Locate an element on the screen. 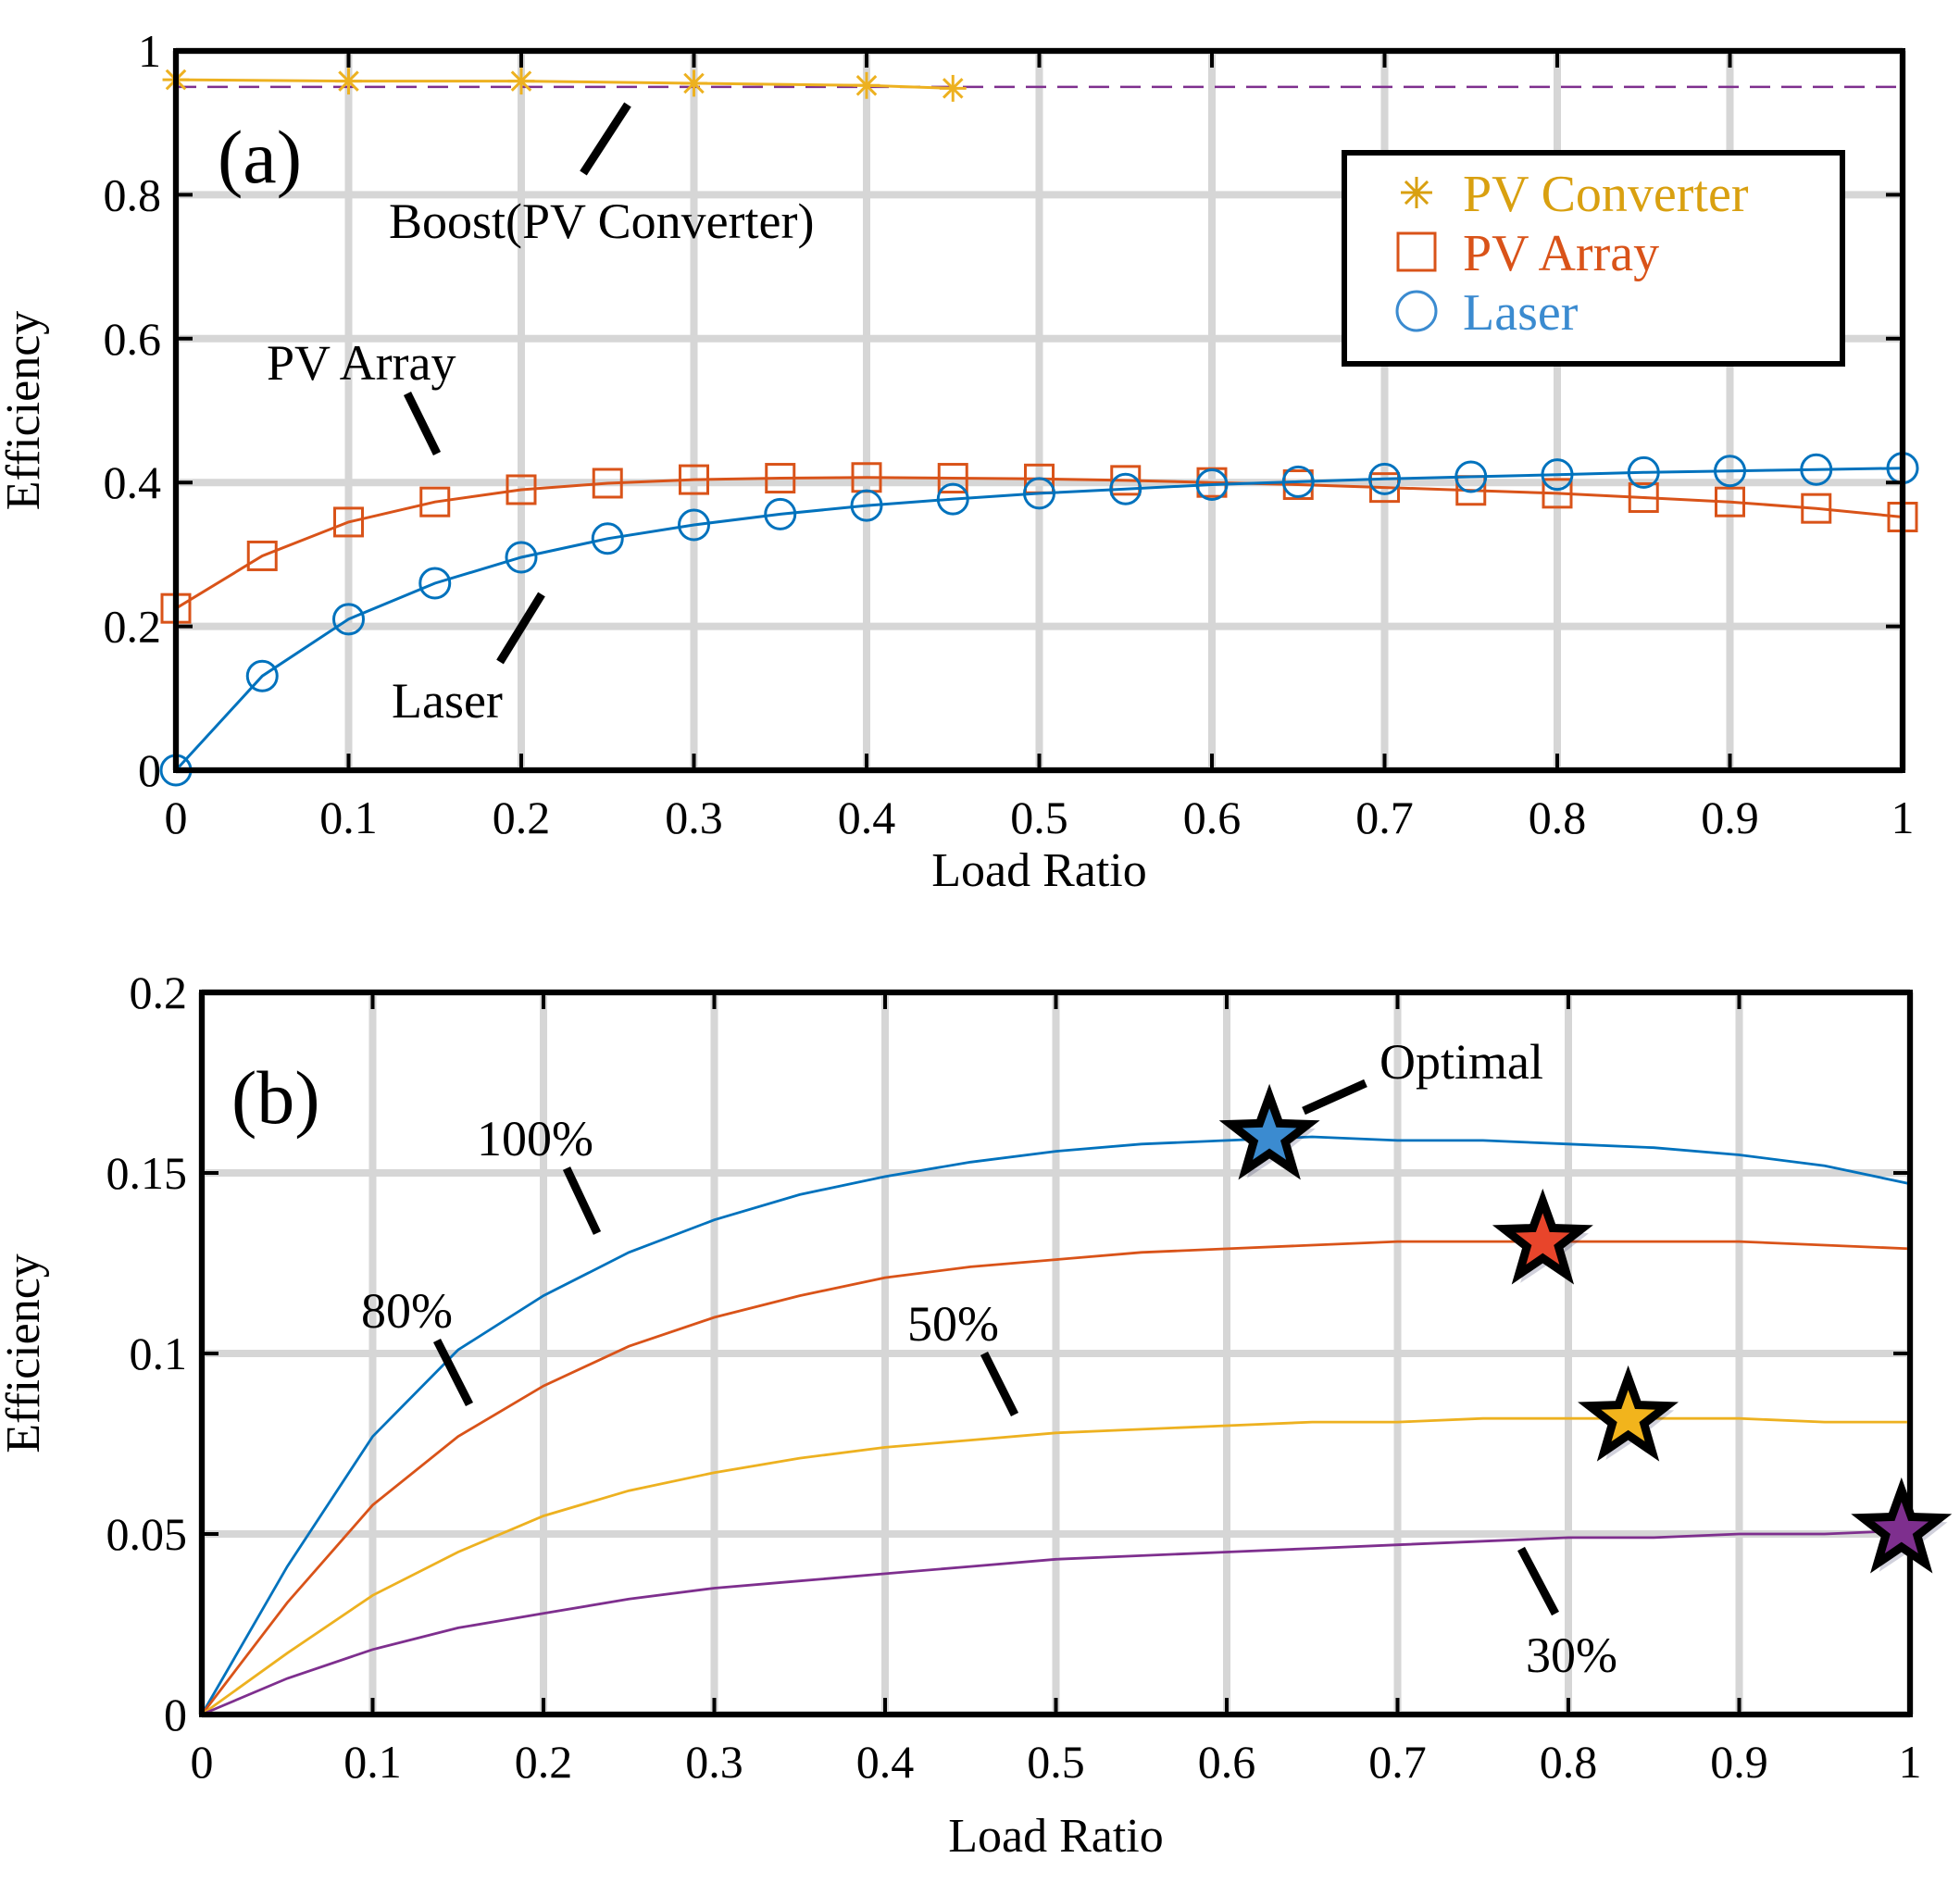  legend-label: PV Array is located at coordinates (1561, 253).